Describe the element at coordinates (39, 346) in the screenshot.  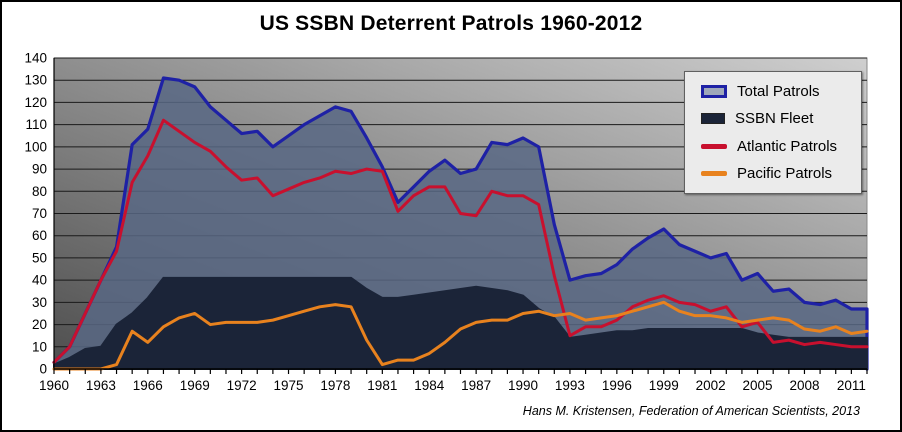
I see `svg-text: 10` at that location.